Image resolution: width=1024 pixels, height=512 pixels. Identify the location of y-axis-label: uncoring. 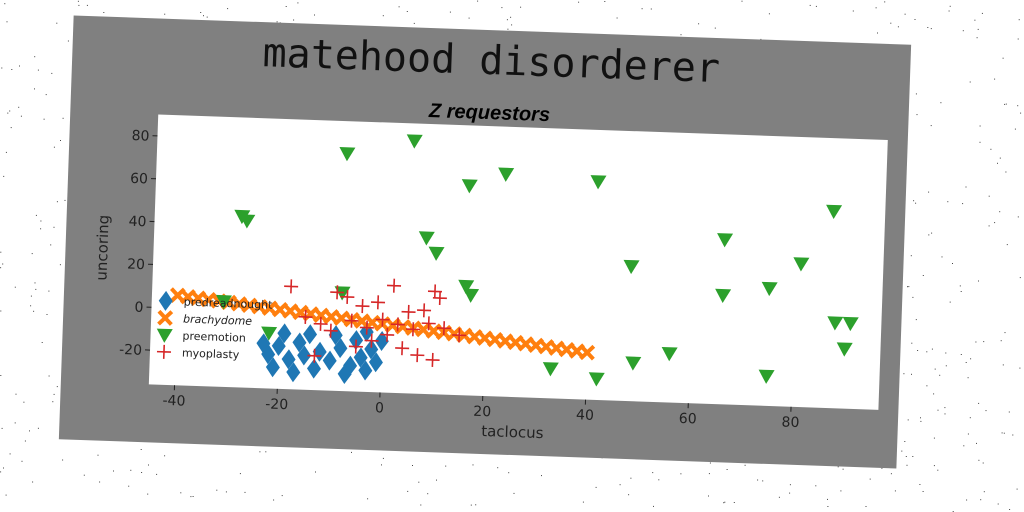
(102, 247).